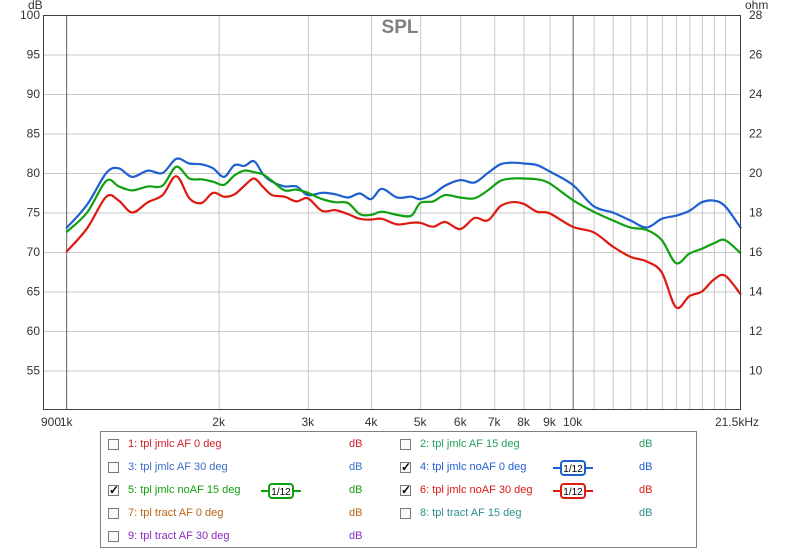  What do you see at coordinates (179, 536) in the screenshot?
I see `legend-label: 9: tpl tract AF 30 deg` at bounding box center [179, 536].